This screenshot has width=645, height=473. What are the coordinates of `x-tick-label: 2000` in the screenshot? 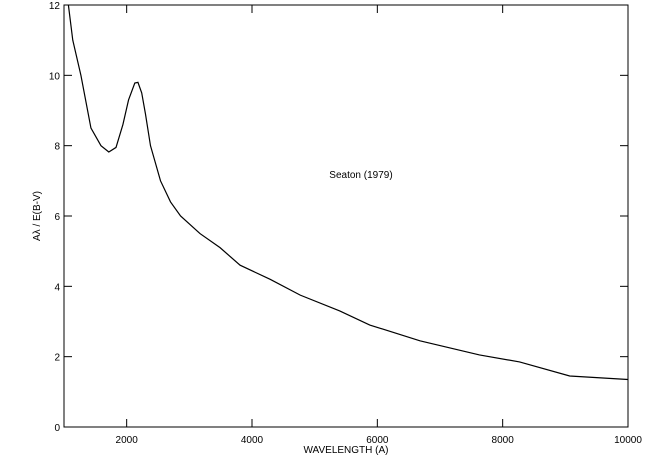 It's located at (127, 440).